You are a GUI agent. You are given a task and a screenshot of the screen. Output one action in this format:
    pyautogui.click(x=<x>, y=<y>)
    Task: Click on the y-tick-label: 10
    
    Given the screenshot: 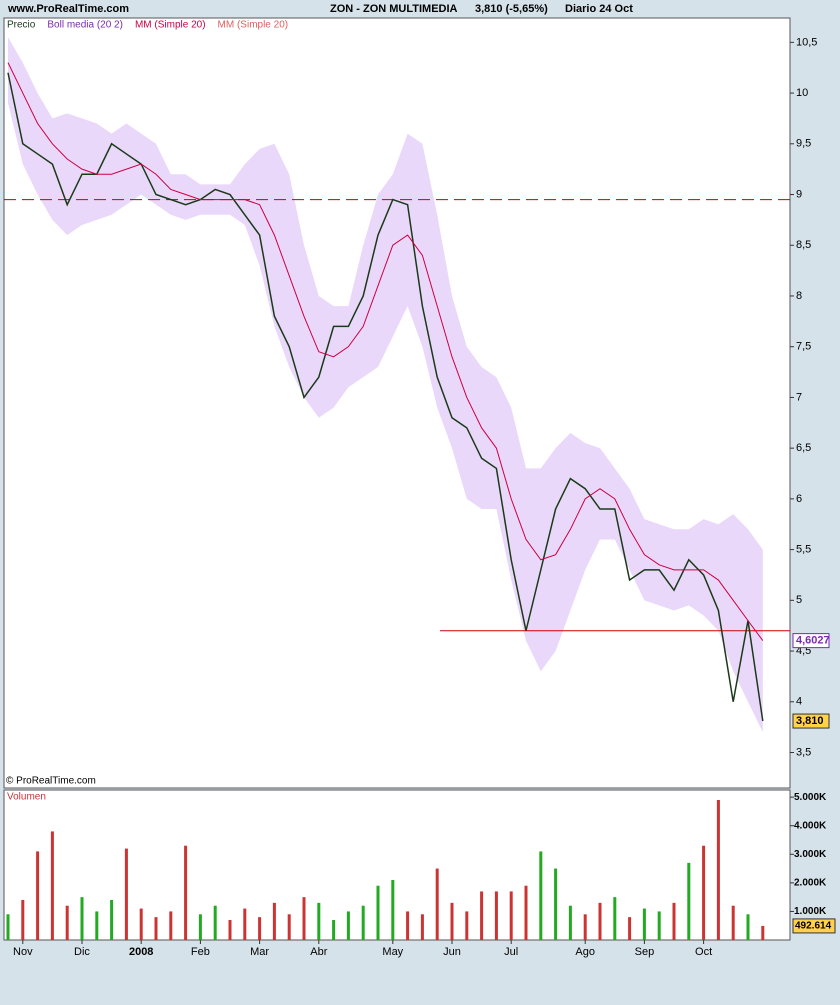 What is the action you would take?
    pyautogui.click(x=802, y=93)
    